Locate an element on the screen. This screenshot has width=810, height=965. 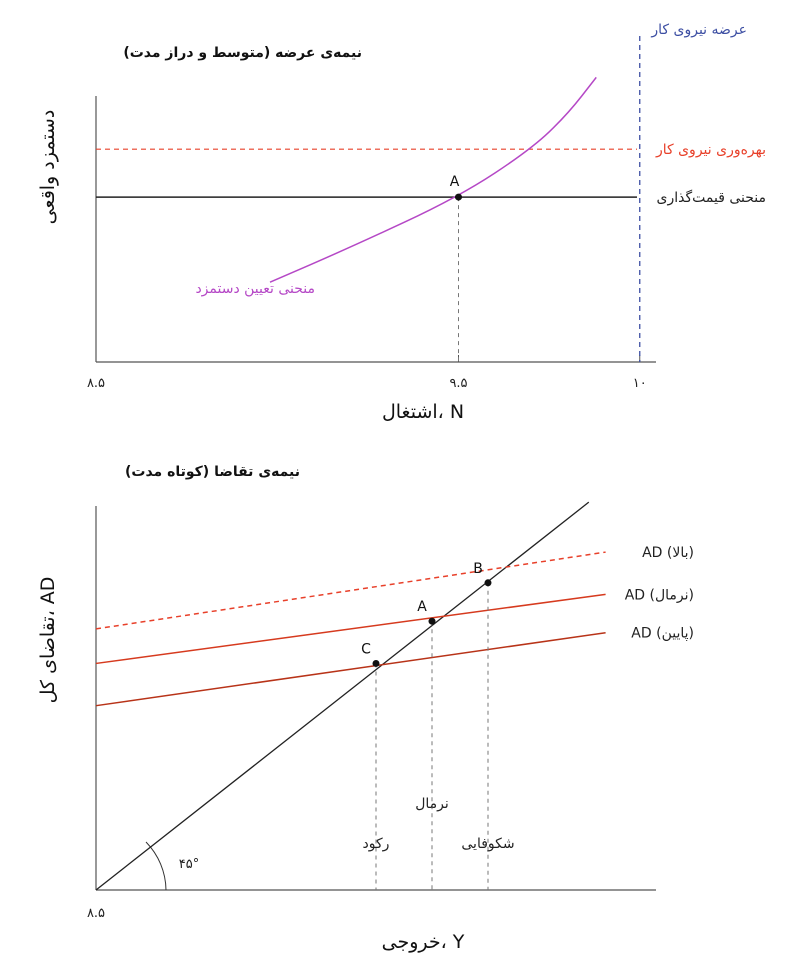
demand-x-tick-label: ۸.۵ is located at coordinates (96, 913).